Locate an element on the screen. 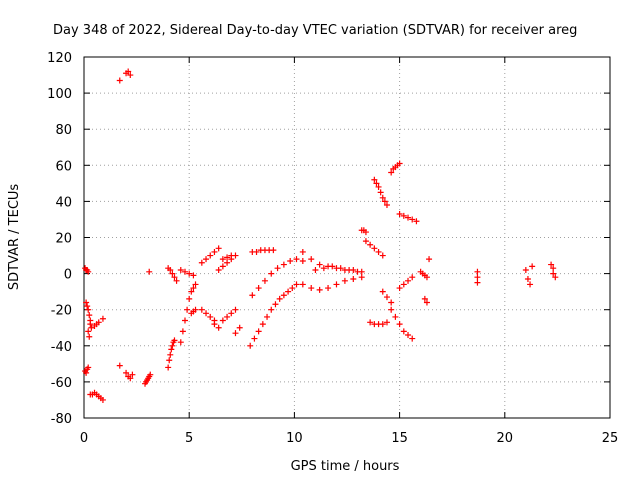 This screenshot has width=640, height=480. x-tick-label: 5 is located at coordinates (189, 438).